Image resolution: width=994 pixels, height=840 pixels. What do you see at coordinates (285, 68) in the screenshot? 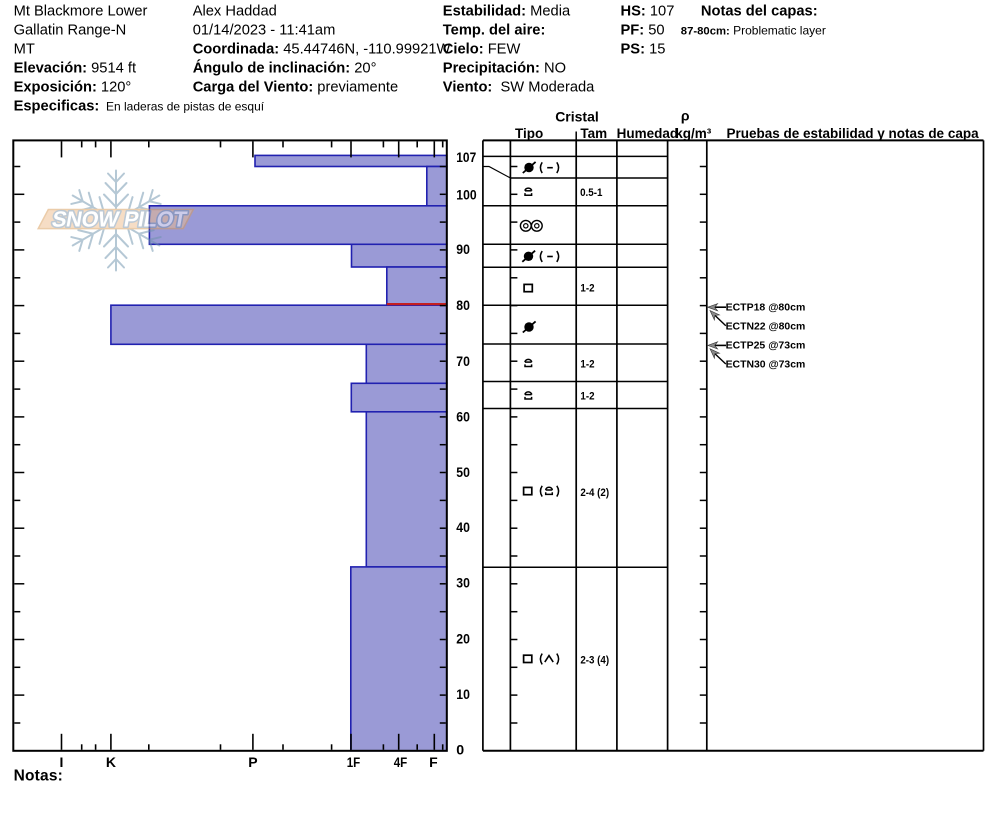
I see `svg-text: Ángulo de inclinación: 20°` at bounding box center [285, 68].